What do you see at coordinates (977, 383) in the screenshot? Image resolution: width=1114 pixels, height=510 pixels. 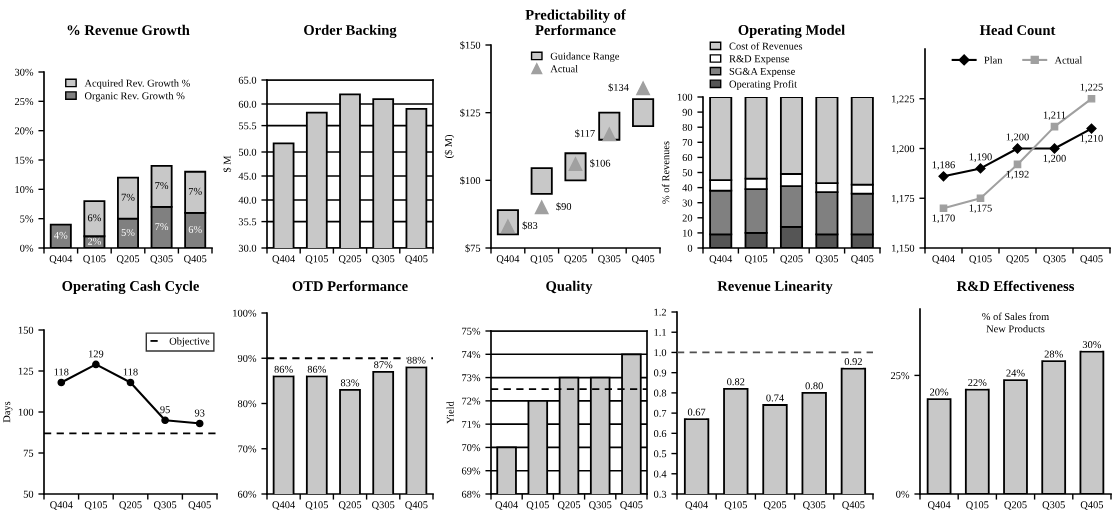 I see `data-label: 22%` at bounding box center [977, 383].